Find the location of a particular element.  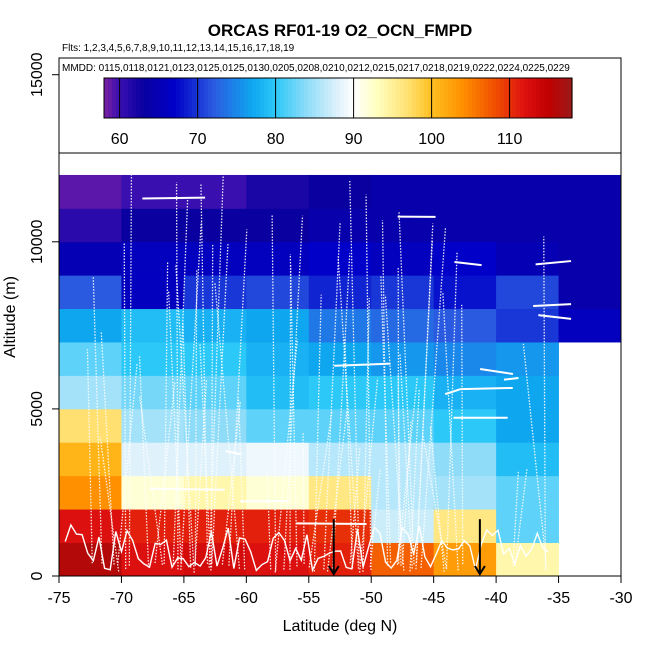

x-tick-label-5: -50 is located at coordinates (371, 598).